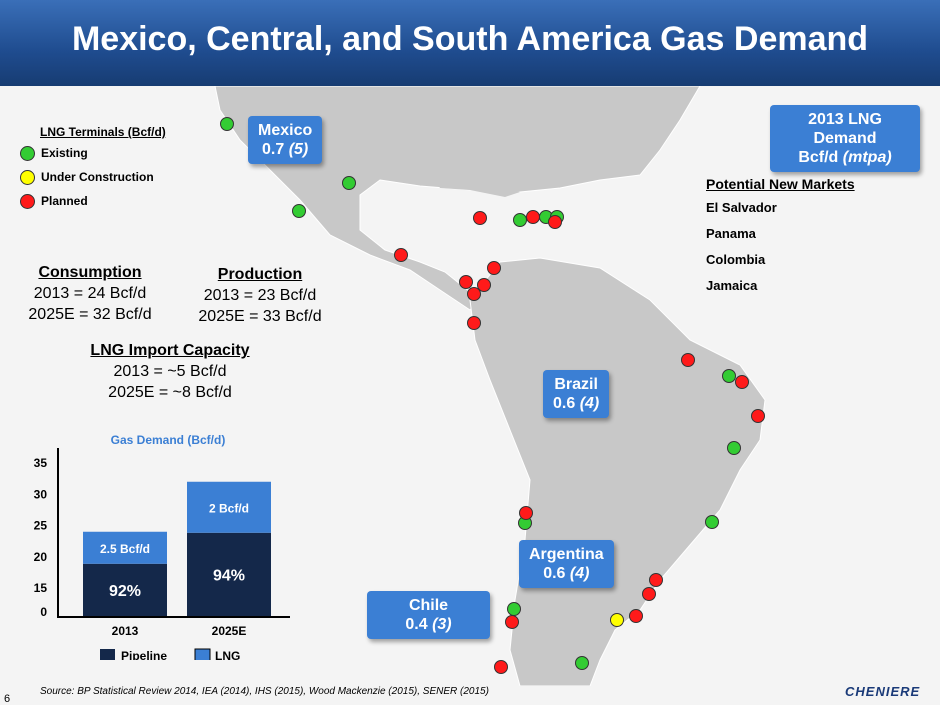 The image size is (940, 705). I want to click on y-tick-label: 15, so click(41, 588).